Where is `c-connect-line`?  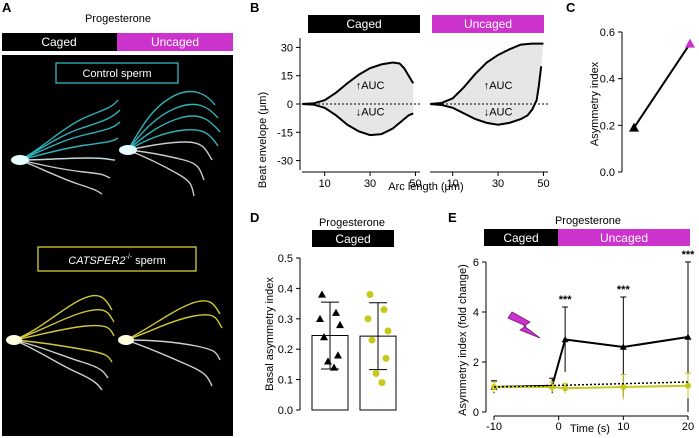
c-connect-line is located at coordinates (662, 86).